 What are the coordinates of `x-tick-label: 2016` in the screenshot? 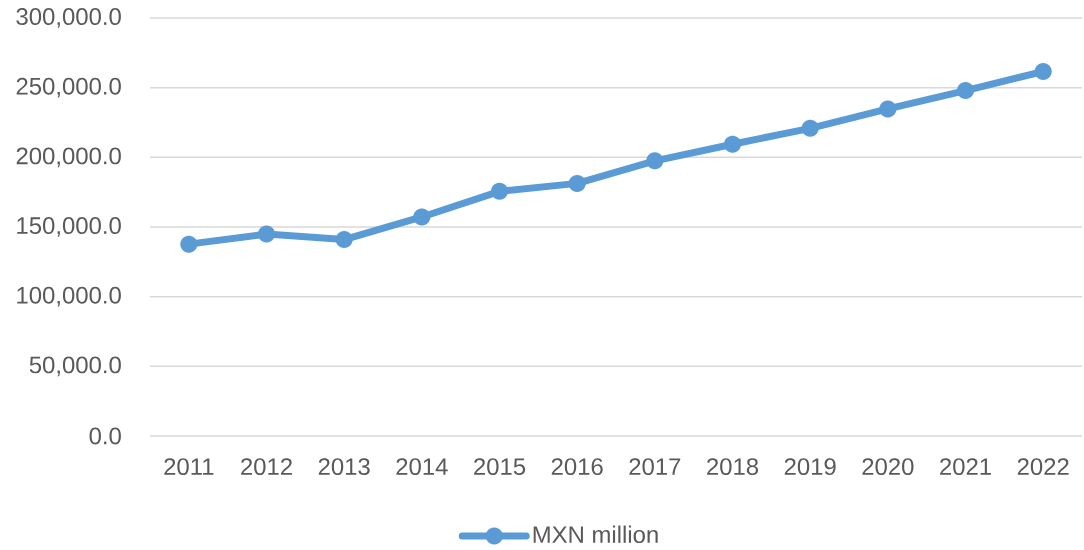 It's located at (577, 467).